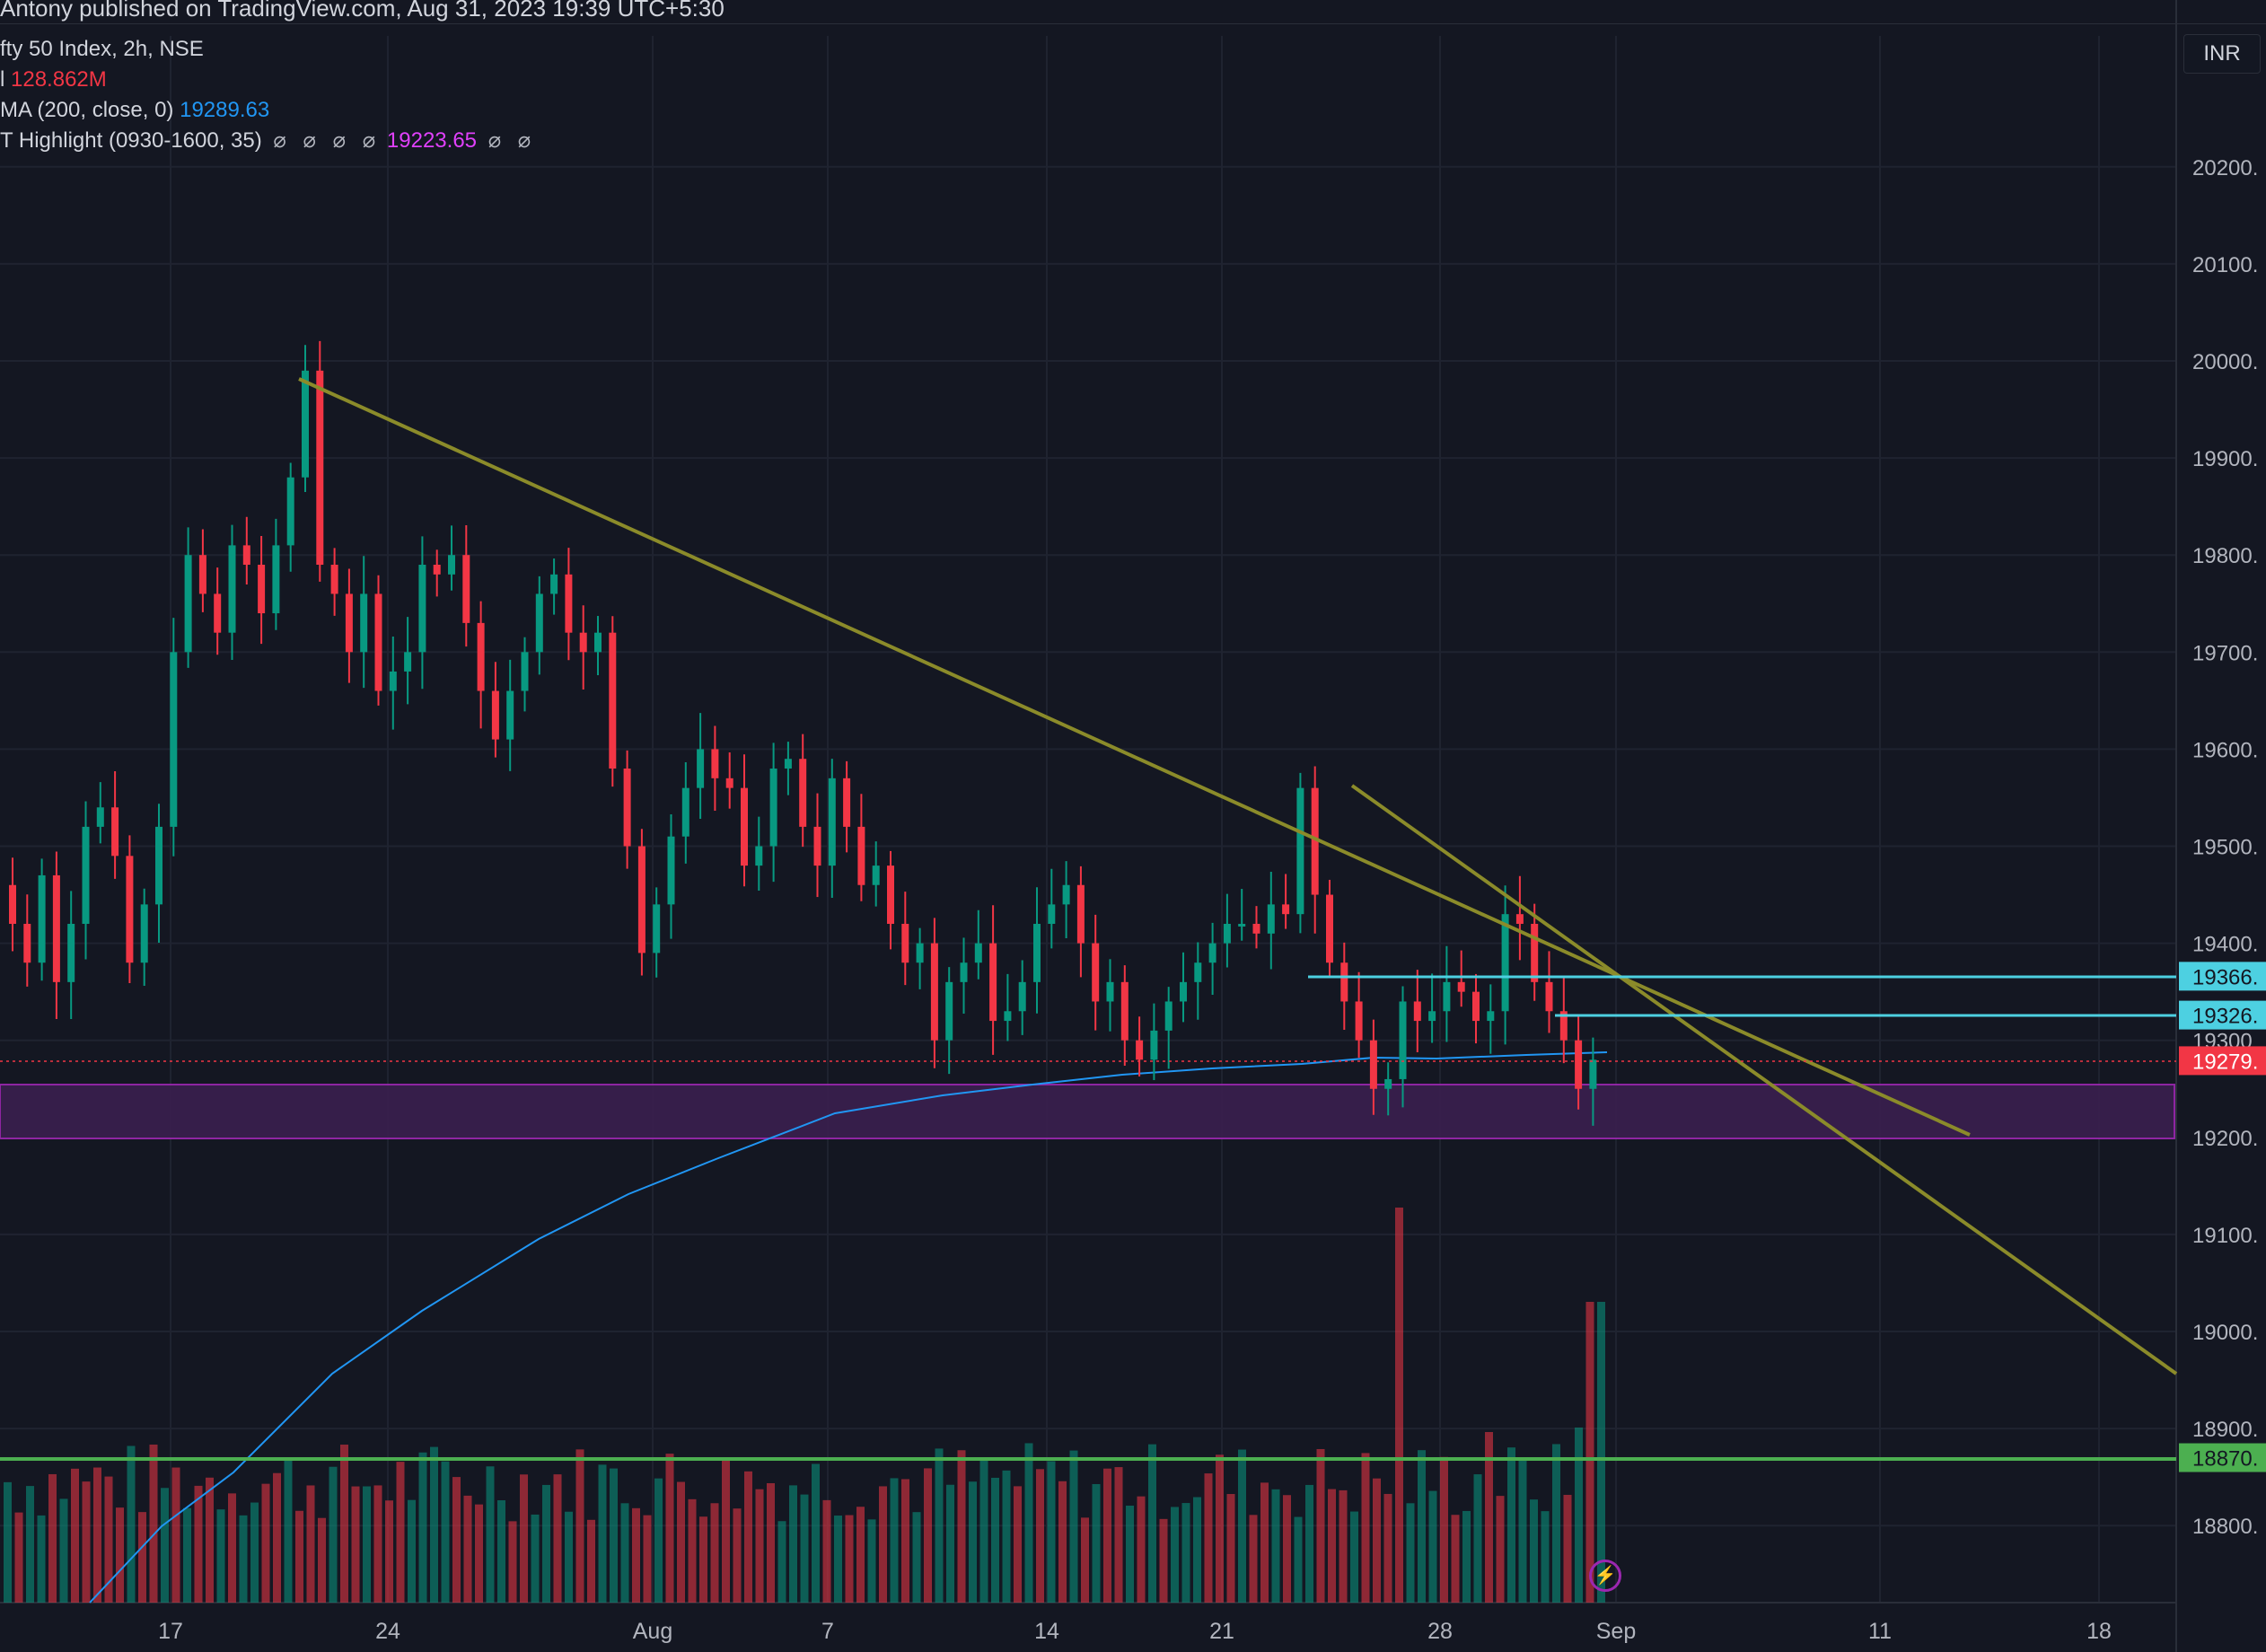  I want to click on price-label-text: 19326., so click(2225, 1017).